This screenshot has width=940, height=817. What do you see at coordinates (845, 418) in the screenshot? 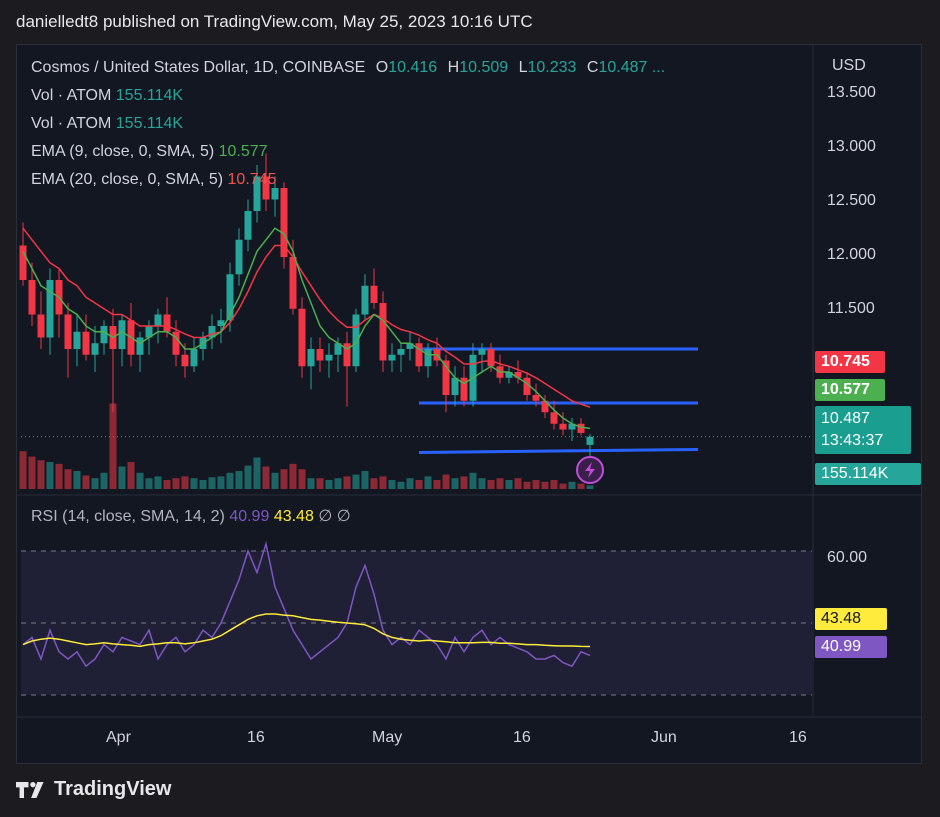
I see `last-price: 10.487` at bounding box center [845, 418].